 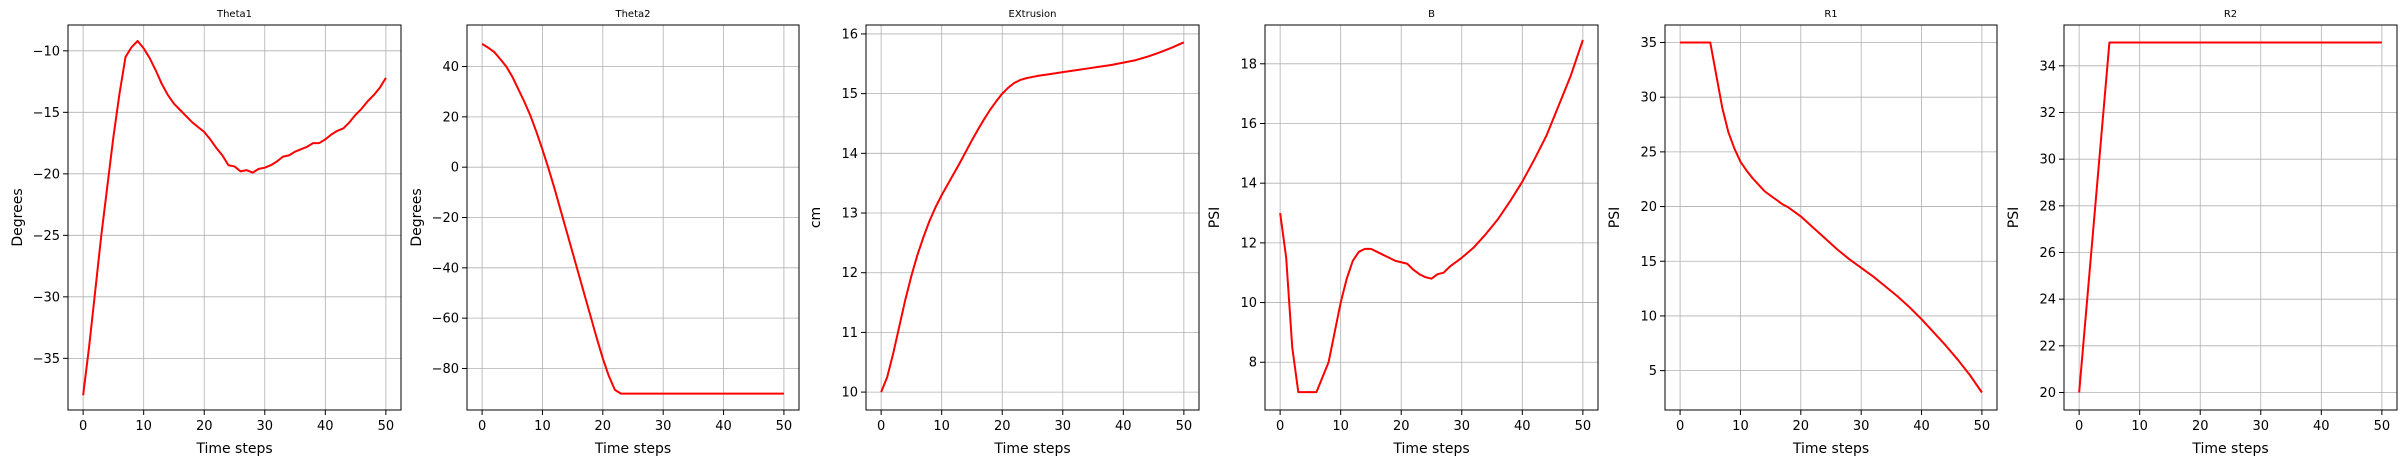 I want to click on y-tick-label: −40, so click(x=445, y=268).